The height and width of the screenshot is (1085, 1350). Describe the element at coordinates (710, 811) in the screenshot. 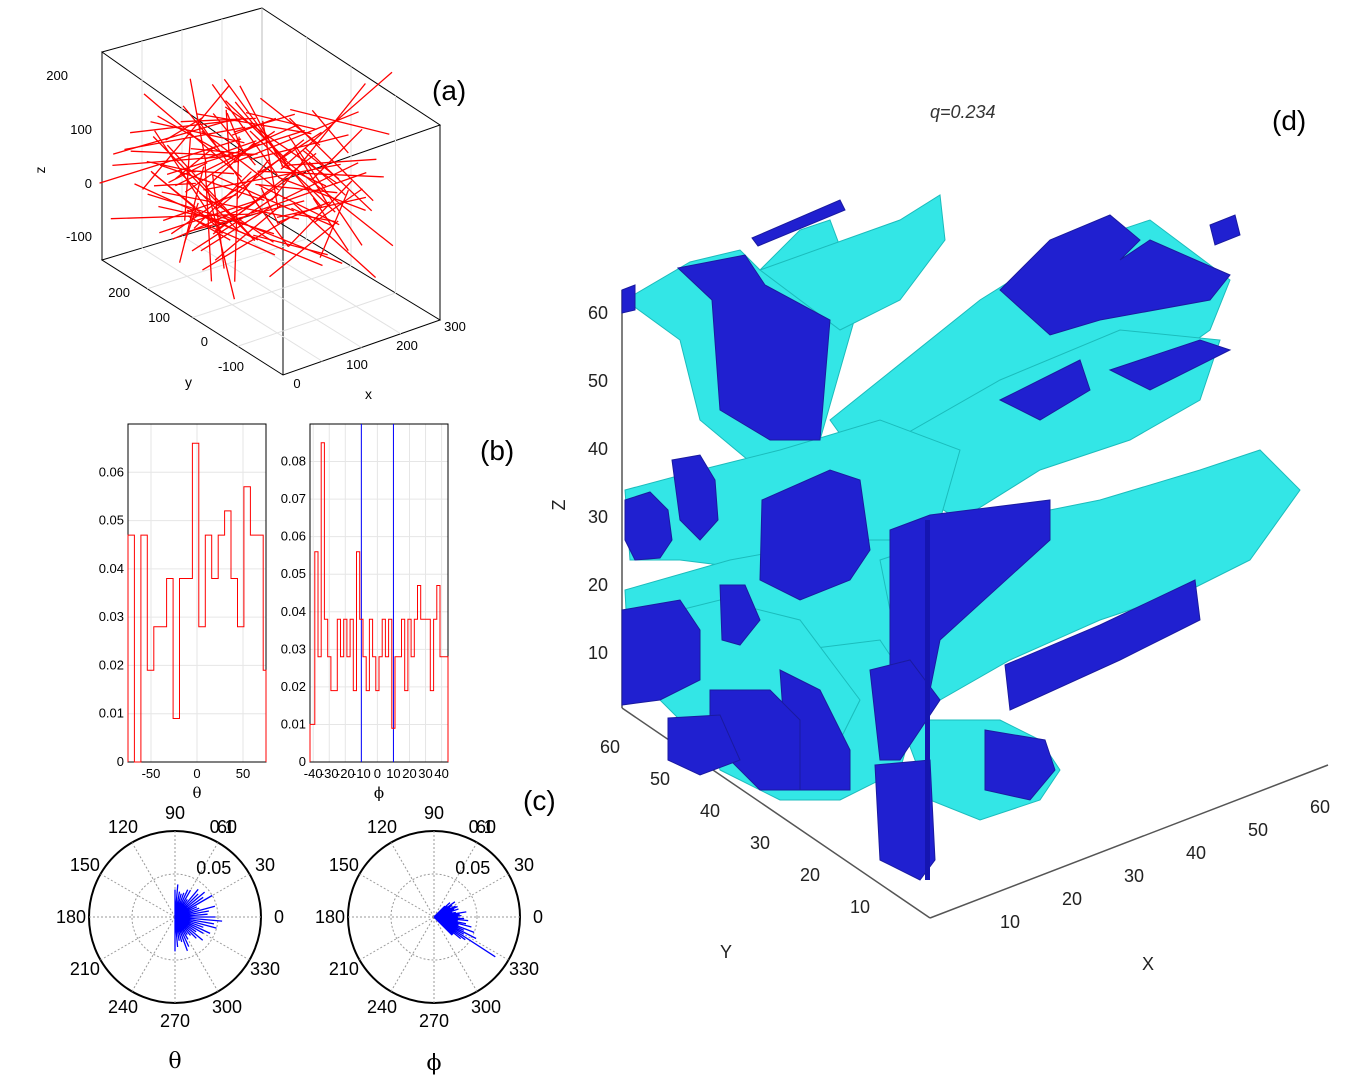

I see `chart-d-y-tick: 40` at that location.